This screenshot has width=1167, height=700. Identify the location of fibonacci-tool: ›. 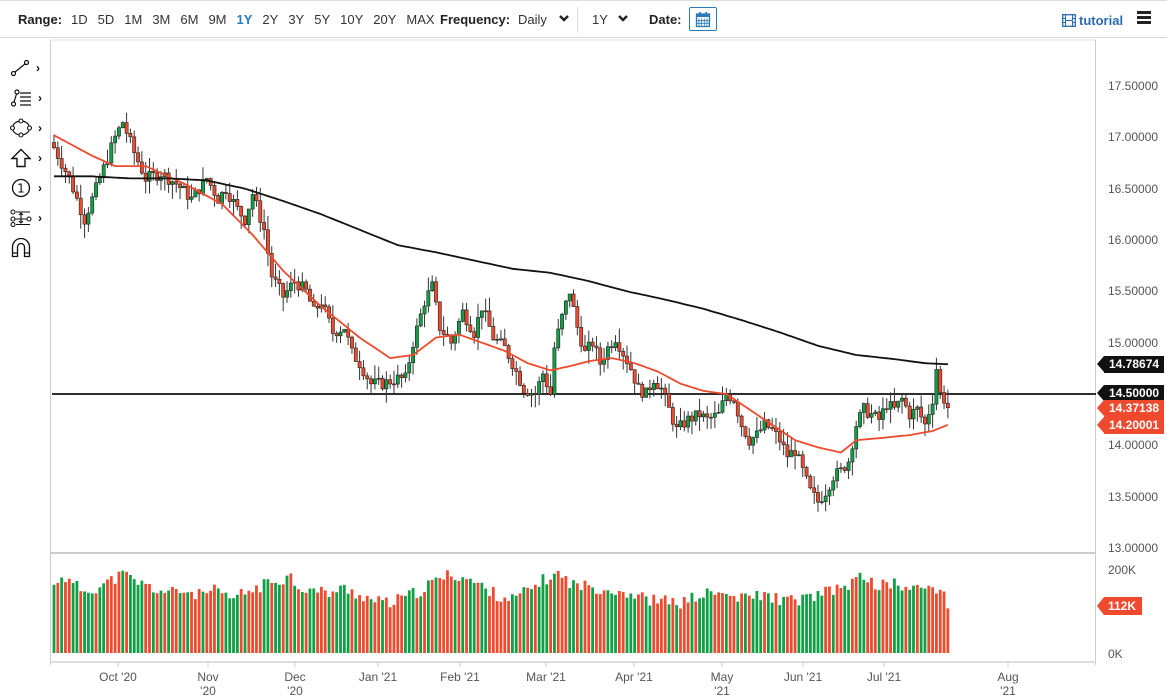
(29, 98).